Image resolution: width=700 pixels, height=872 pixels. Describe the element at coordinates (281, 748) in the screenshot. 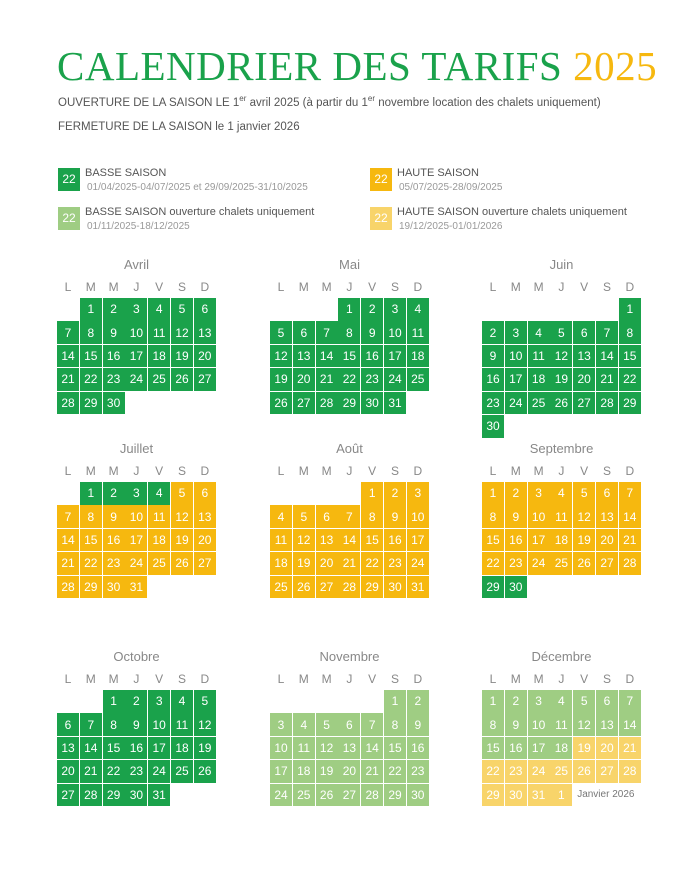

I see `day: 10` at that location.